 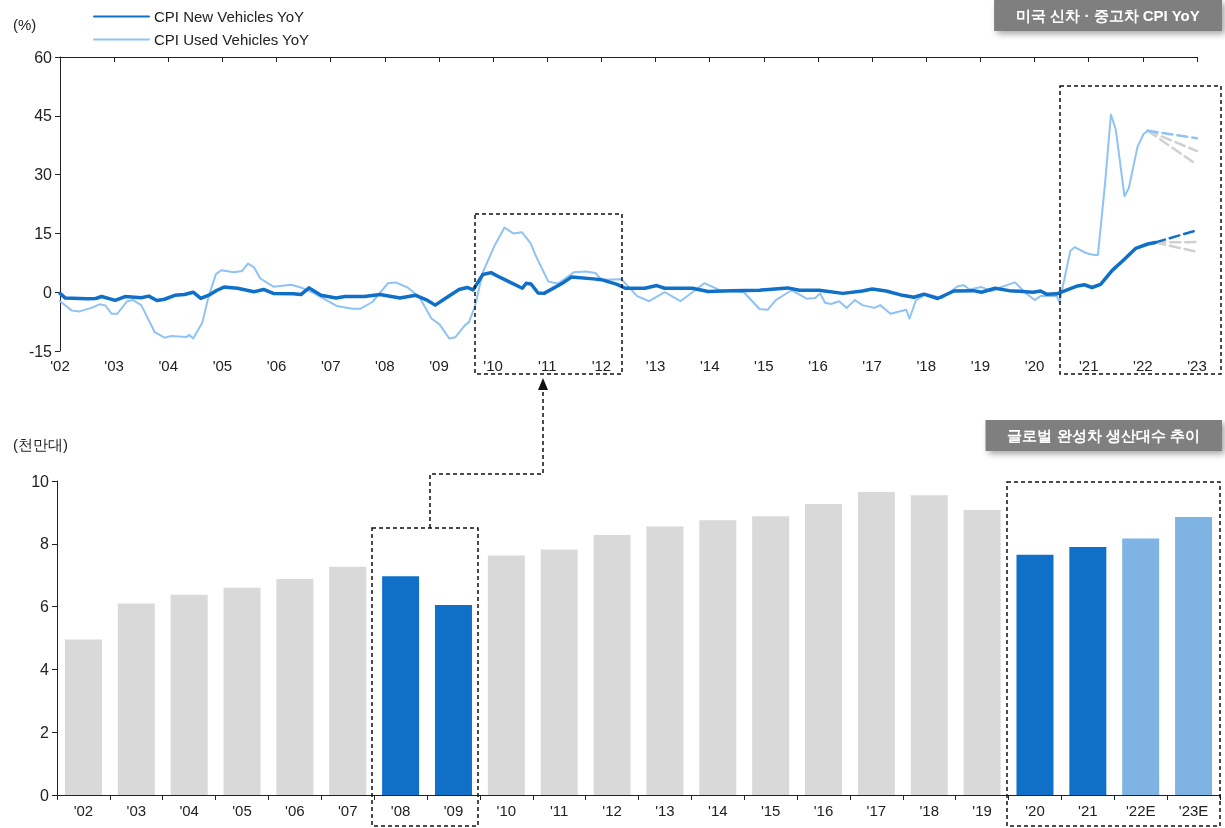 I want to click on x-tick-label: '22, so click(x=1143, y=365).